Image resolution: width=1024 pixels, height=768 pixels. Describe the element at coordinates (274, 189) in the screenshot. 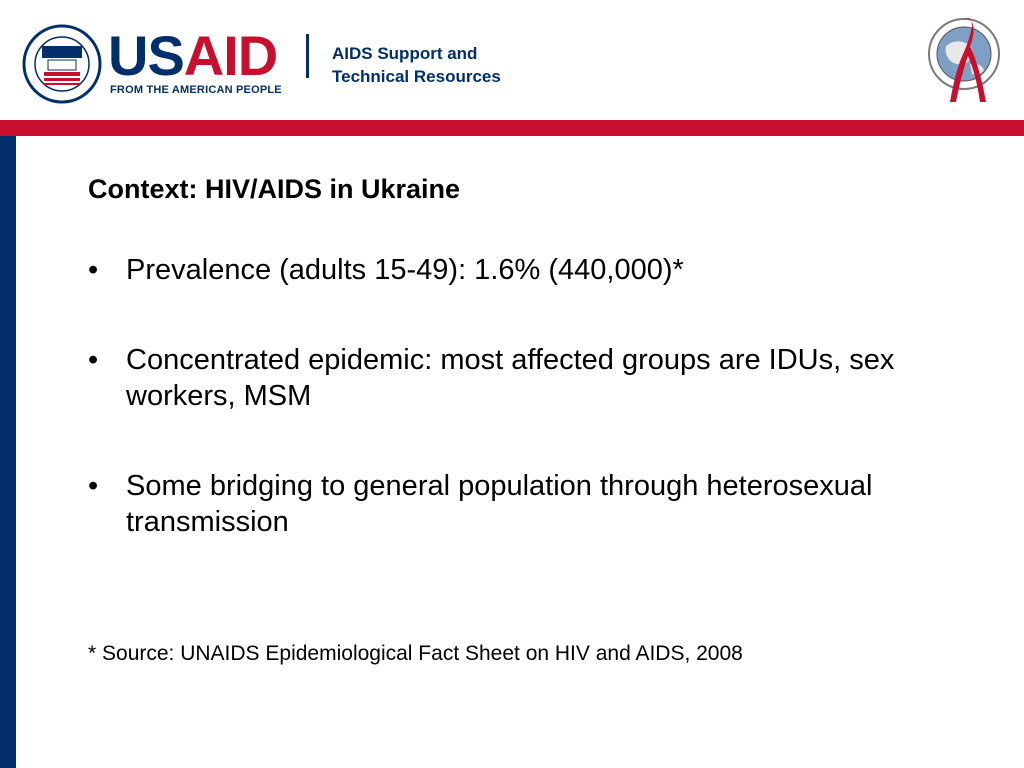

I see `slide-title: Context: HIV/AIDS in Ukraine` at that location.